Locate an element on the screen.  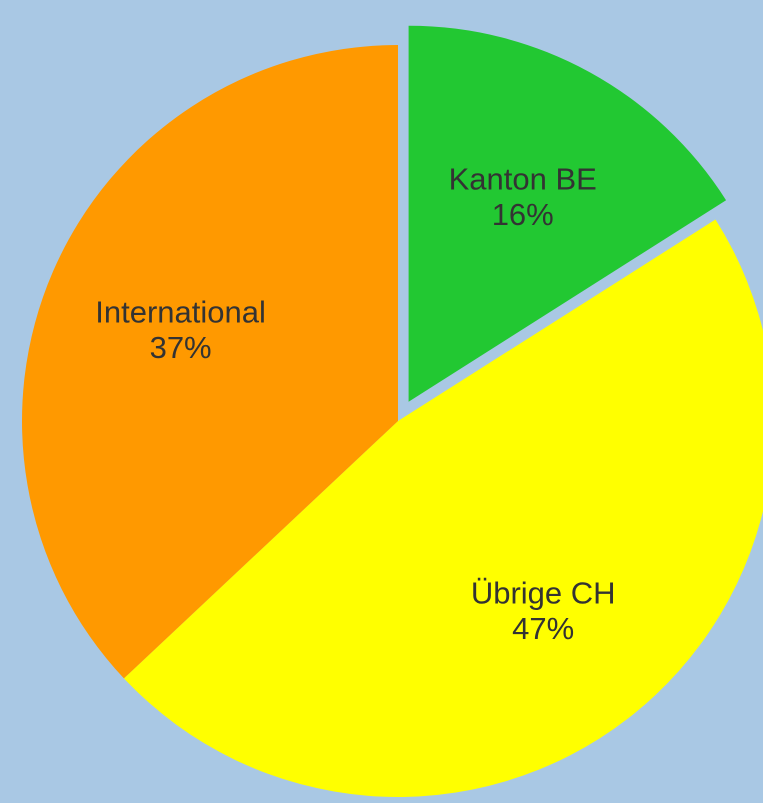
slice-label: Kanton BE 16% is located at coordinates (523, 196).